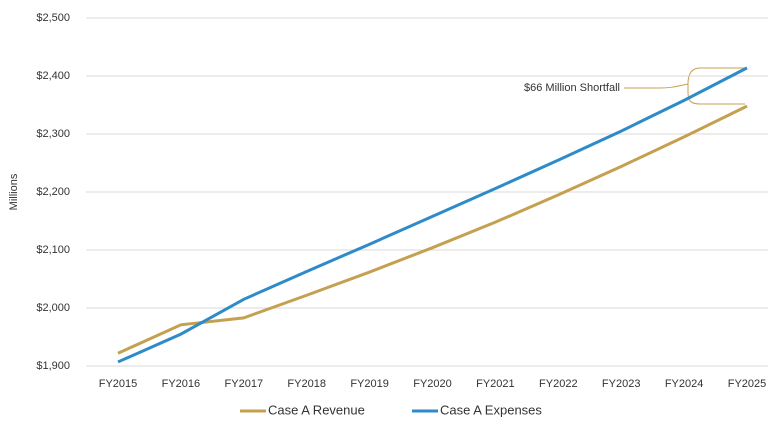  I want to click on x-tick-label: FY2020, so click(432, 384).